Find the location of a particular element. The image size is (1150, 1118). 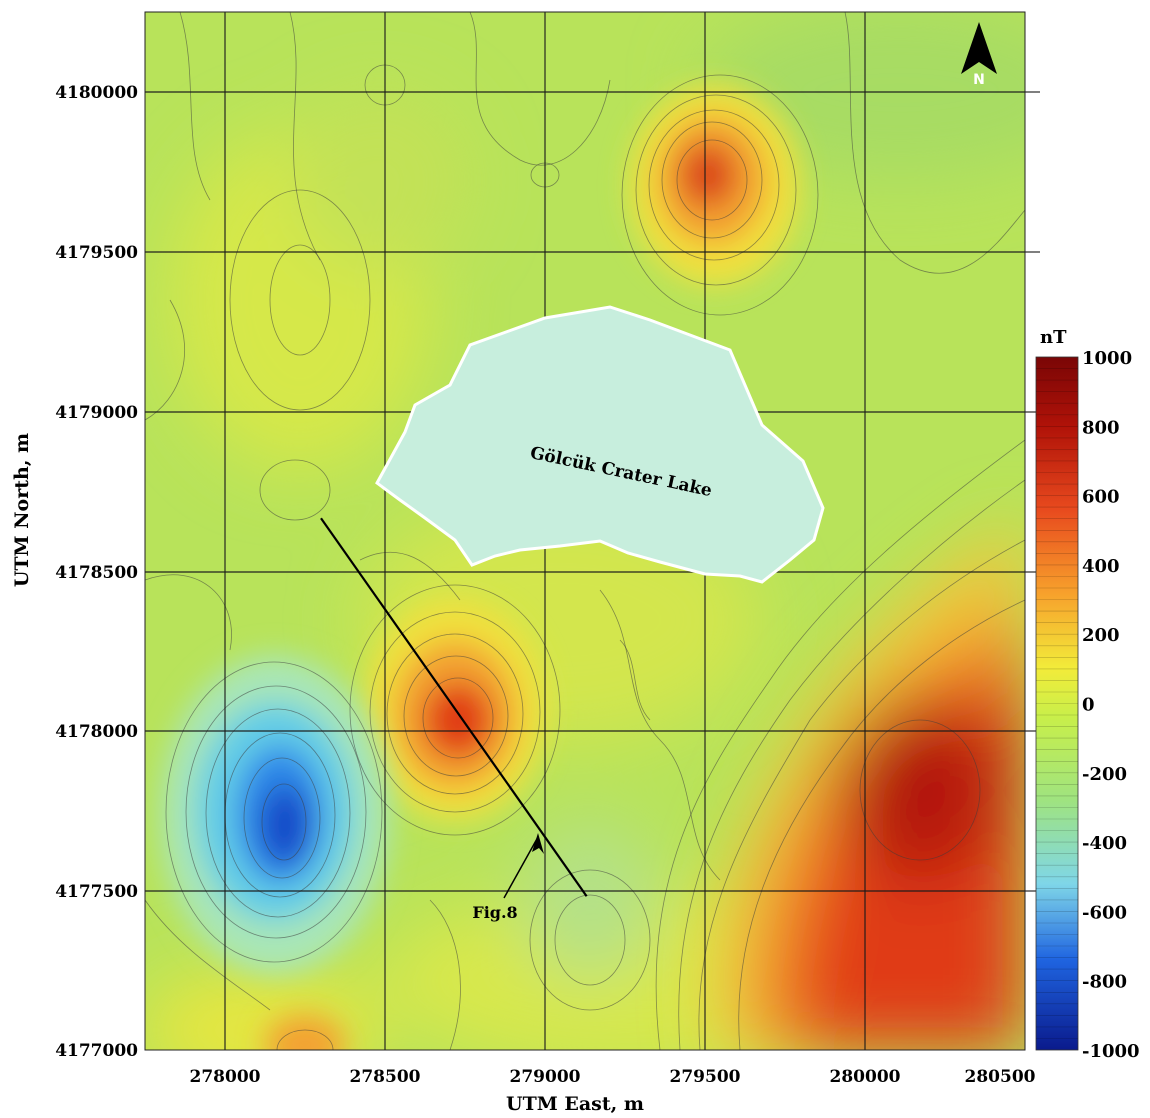

colorbar-tick-label: 400 is located at coordinates (1101, 566).